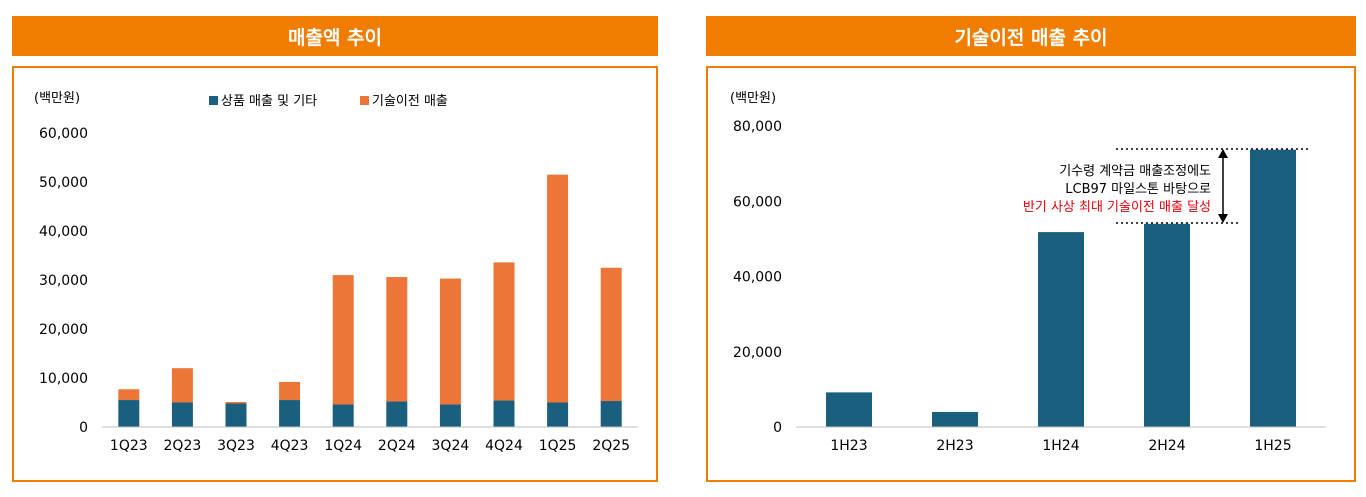  What do you see at coordinates (777, 428) in the screenshot?
I see `right-y-tick-label: 0` at bounding box center [777, 428].